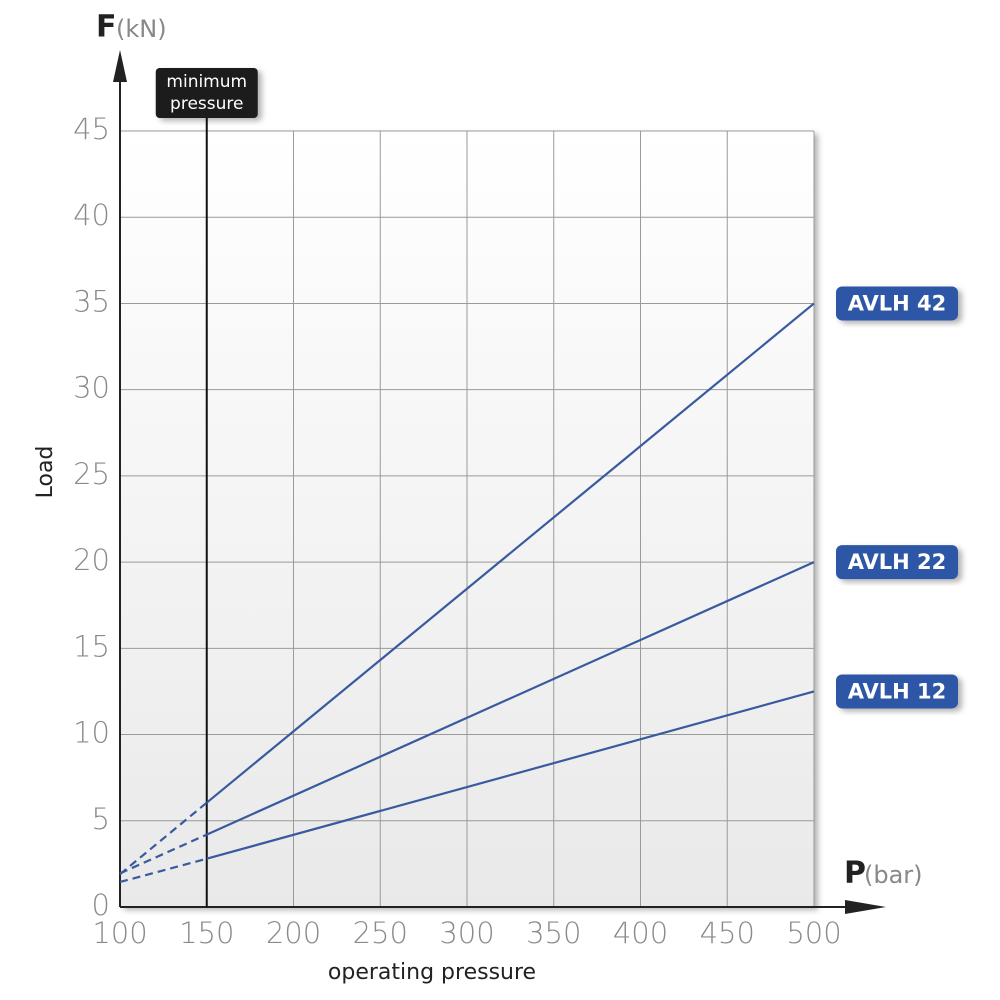 The height and width of the screenshot is (1000, 1000). What do you see at coordinates (206, 82) in the screenshot?
I see `annotation-text: minimum` at bounding box center [206, 82].